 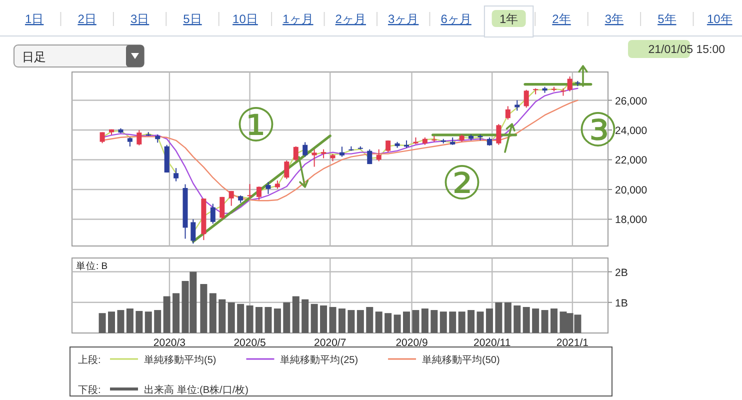 What do you see at coordinates (614, 19) in the screenshot?
I see `category-label: 3年` at bounding box center [614, 19].